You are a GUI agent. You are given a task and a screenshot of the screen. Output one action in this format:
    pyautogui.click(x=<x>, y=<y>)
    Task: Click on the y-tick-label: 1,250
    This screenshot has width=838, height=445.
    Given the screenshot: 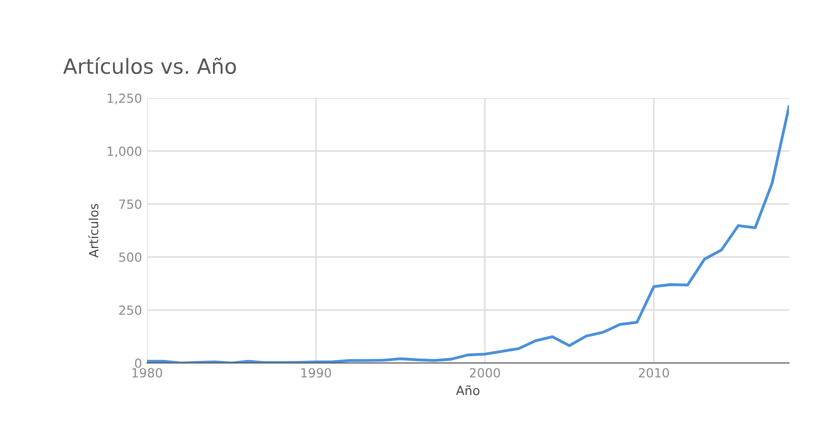 What is the action you would take?
    pyautogui.click(x=125, y=98)
    